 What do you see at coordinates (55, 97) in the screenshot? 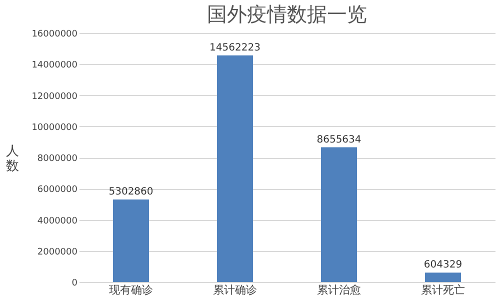
I see `y-tick-label: 12000000` at bounding box center [55, 97].